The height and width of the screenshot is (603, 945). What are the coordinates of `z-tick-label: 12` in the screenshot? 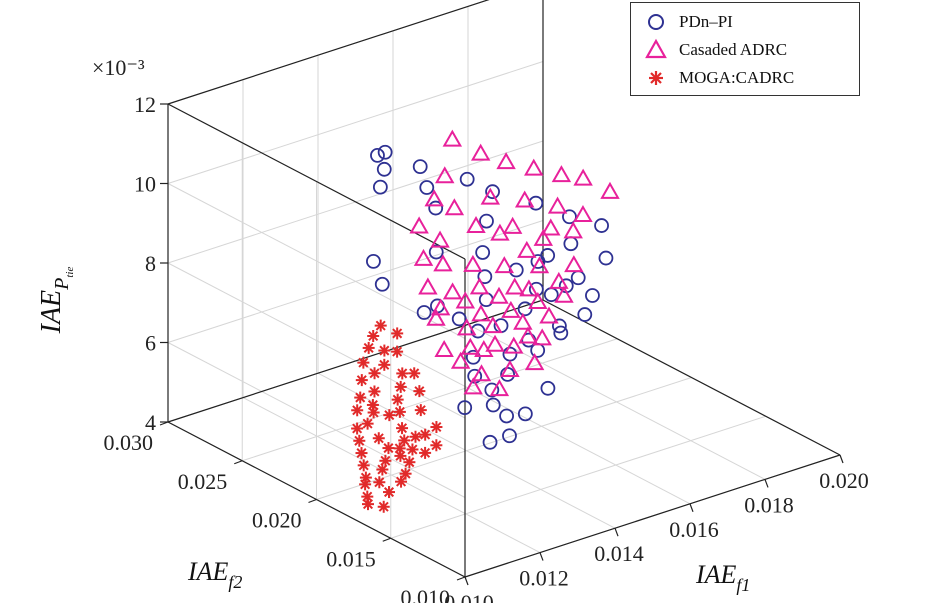 It's located at (145, 104).